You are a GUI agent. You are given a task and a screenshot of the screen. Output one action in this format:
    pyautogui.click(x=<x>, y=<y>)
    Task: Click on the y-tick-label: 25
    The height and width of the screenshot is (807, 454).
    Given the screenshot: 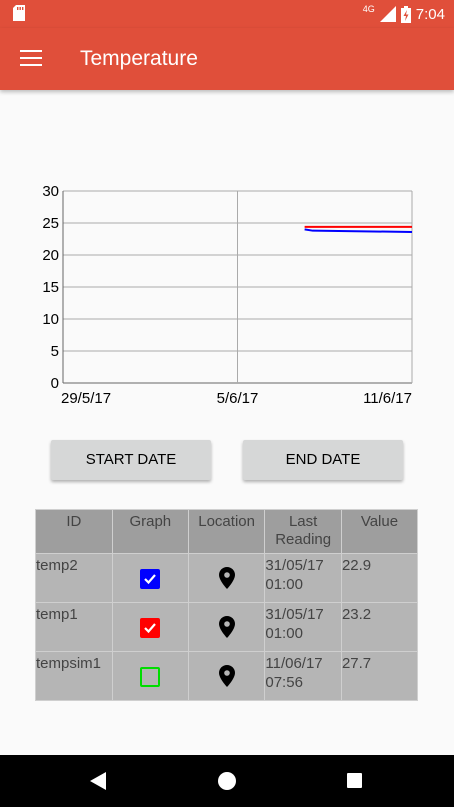 What is the action you would take?
    pyautogui.click(x=50, y=223)
    